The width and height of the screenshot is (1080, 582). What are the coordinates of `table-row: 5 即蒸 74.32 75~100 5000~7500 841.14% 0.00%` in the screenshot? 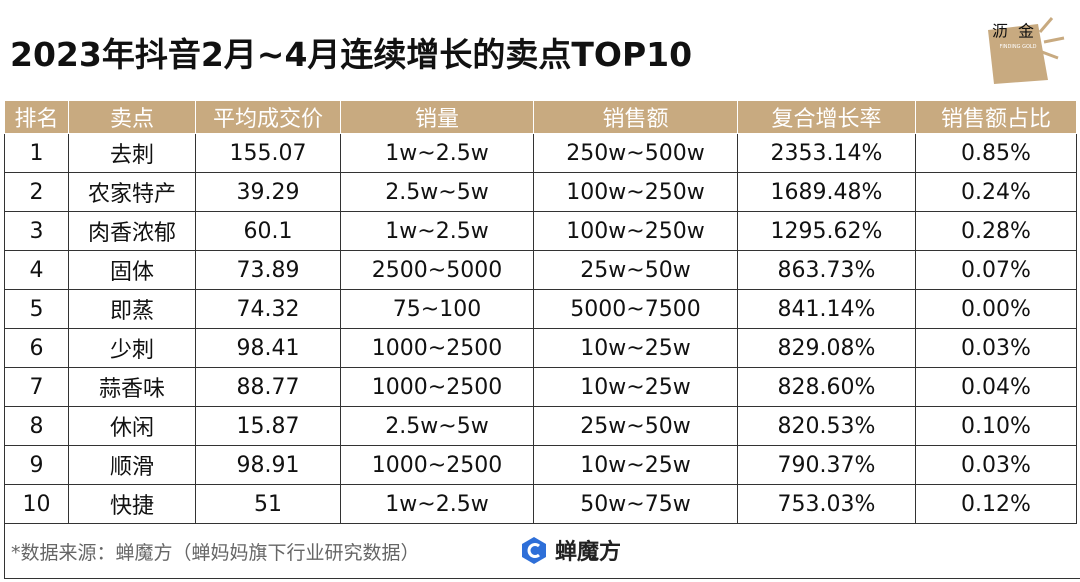 It's located at (540, 309).